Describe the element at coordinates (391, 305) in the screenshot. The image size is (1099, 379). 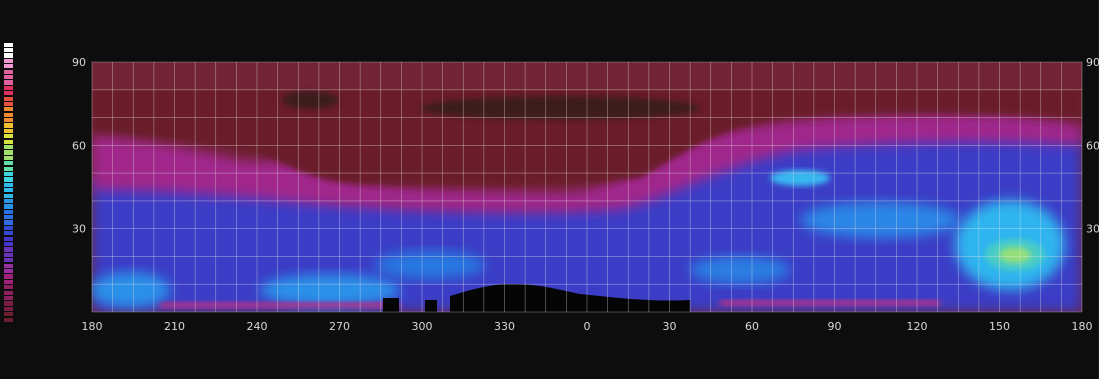
I see `missing-data-region` at that location.